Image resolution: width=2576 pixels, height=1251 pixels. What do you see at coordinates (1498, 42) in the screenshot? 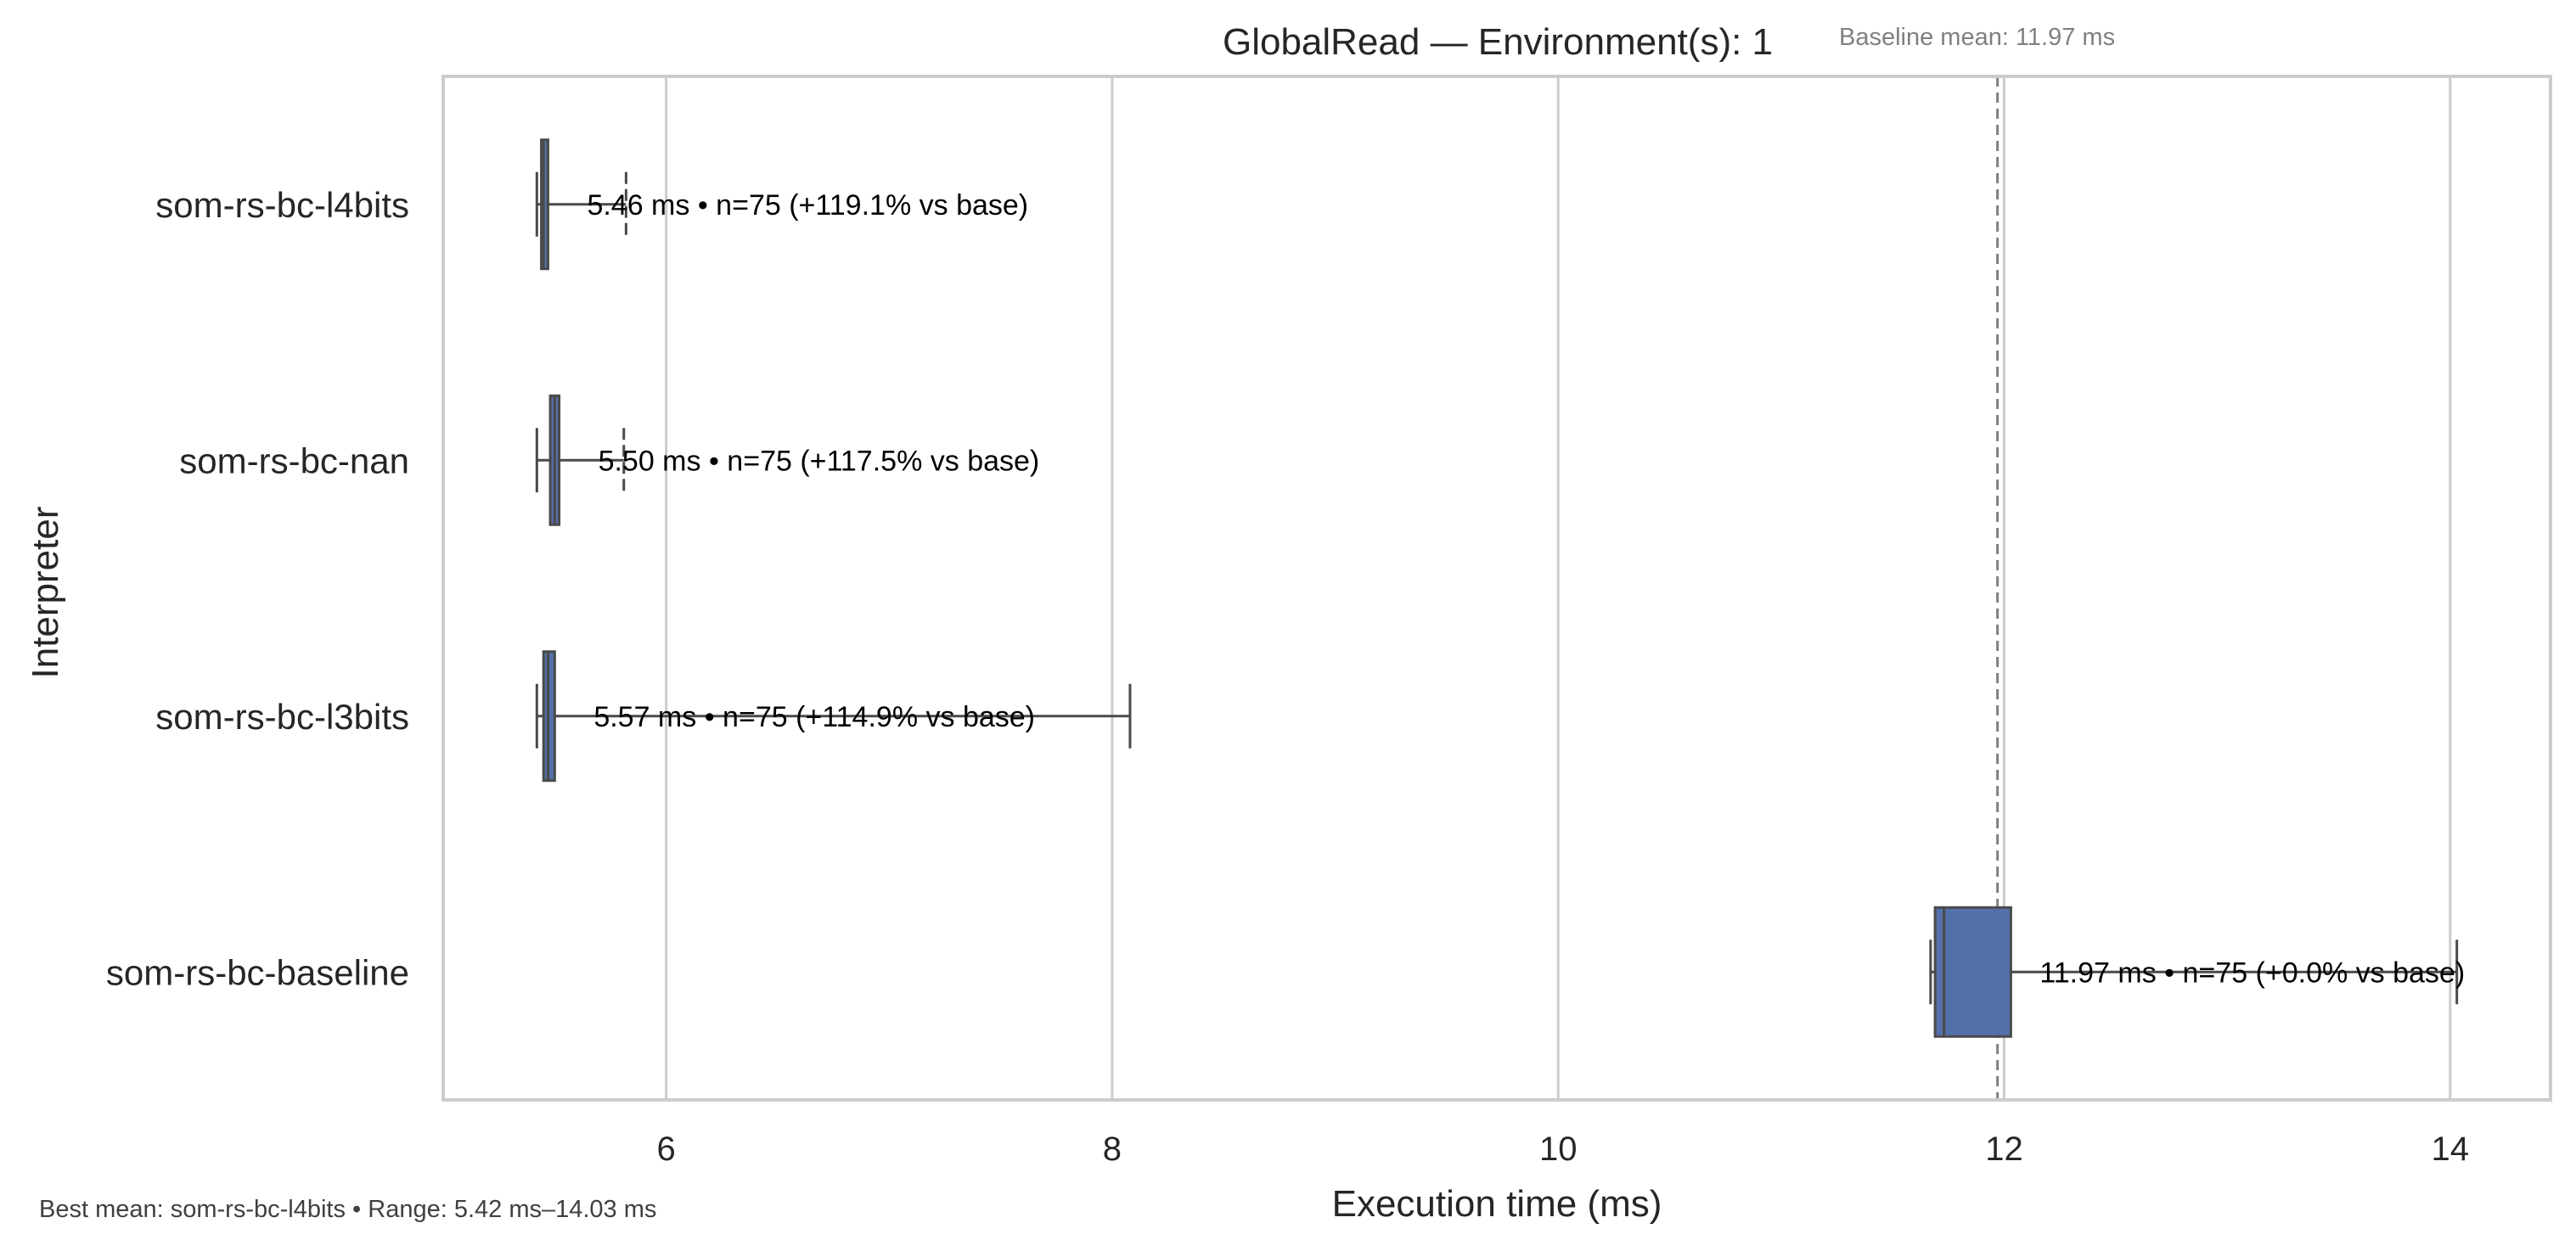
I see `chart-title: GlobalRead — Environment(s): 1` at bounding box center [1498, 42].